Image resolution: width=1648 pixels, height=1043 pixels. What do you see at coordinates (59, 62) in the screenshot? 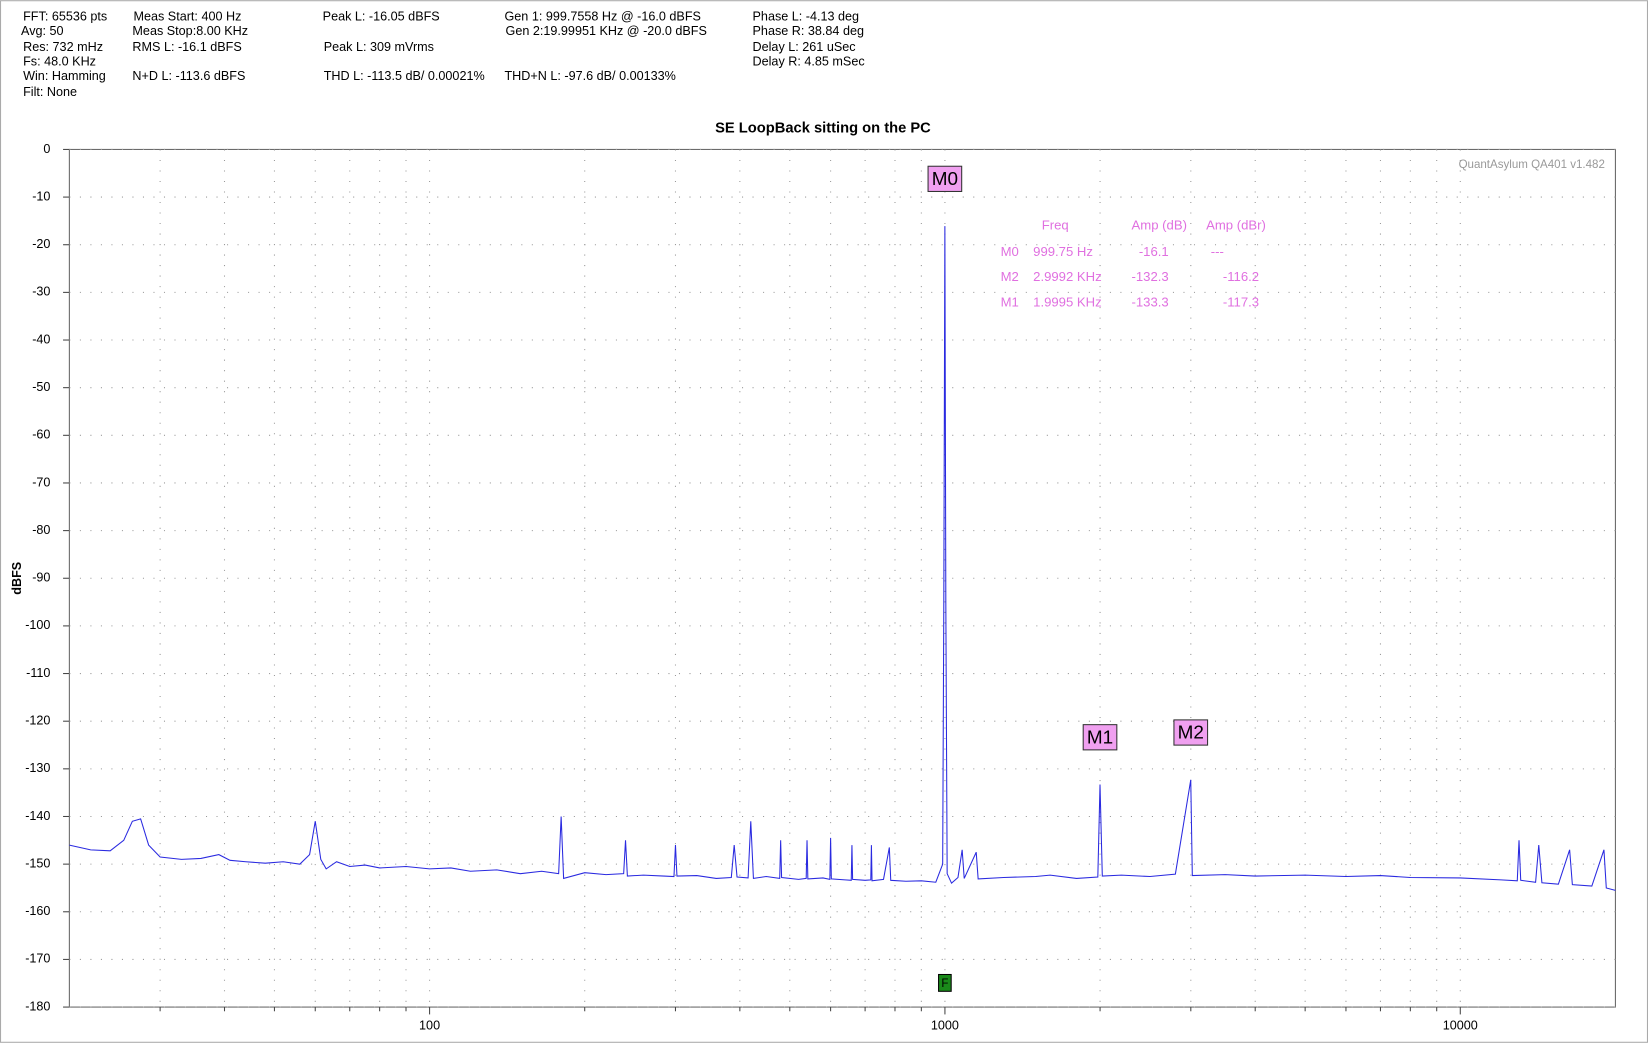
I see `header-stat: Fs: 48.0 KHz` at bounding box center [59, 62].